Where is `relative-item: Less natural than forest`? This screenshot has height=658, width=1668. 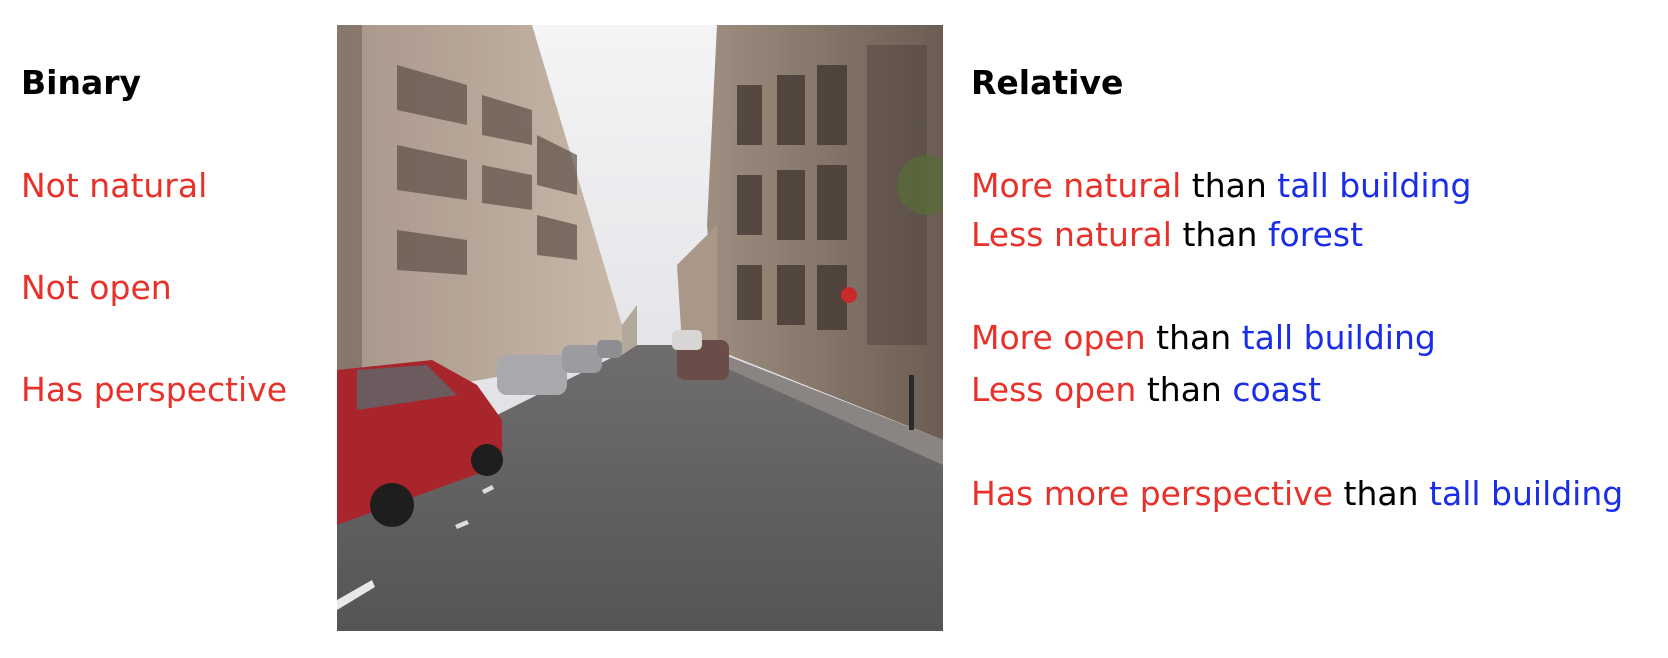
relative-item: Less natural than forest is located at coordinates (1167, 235).